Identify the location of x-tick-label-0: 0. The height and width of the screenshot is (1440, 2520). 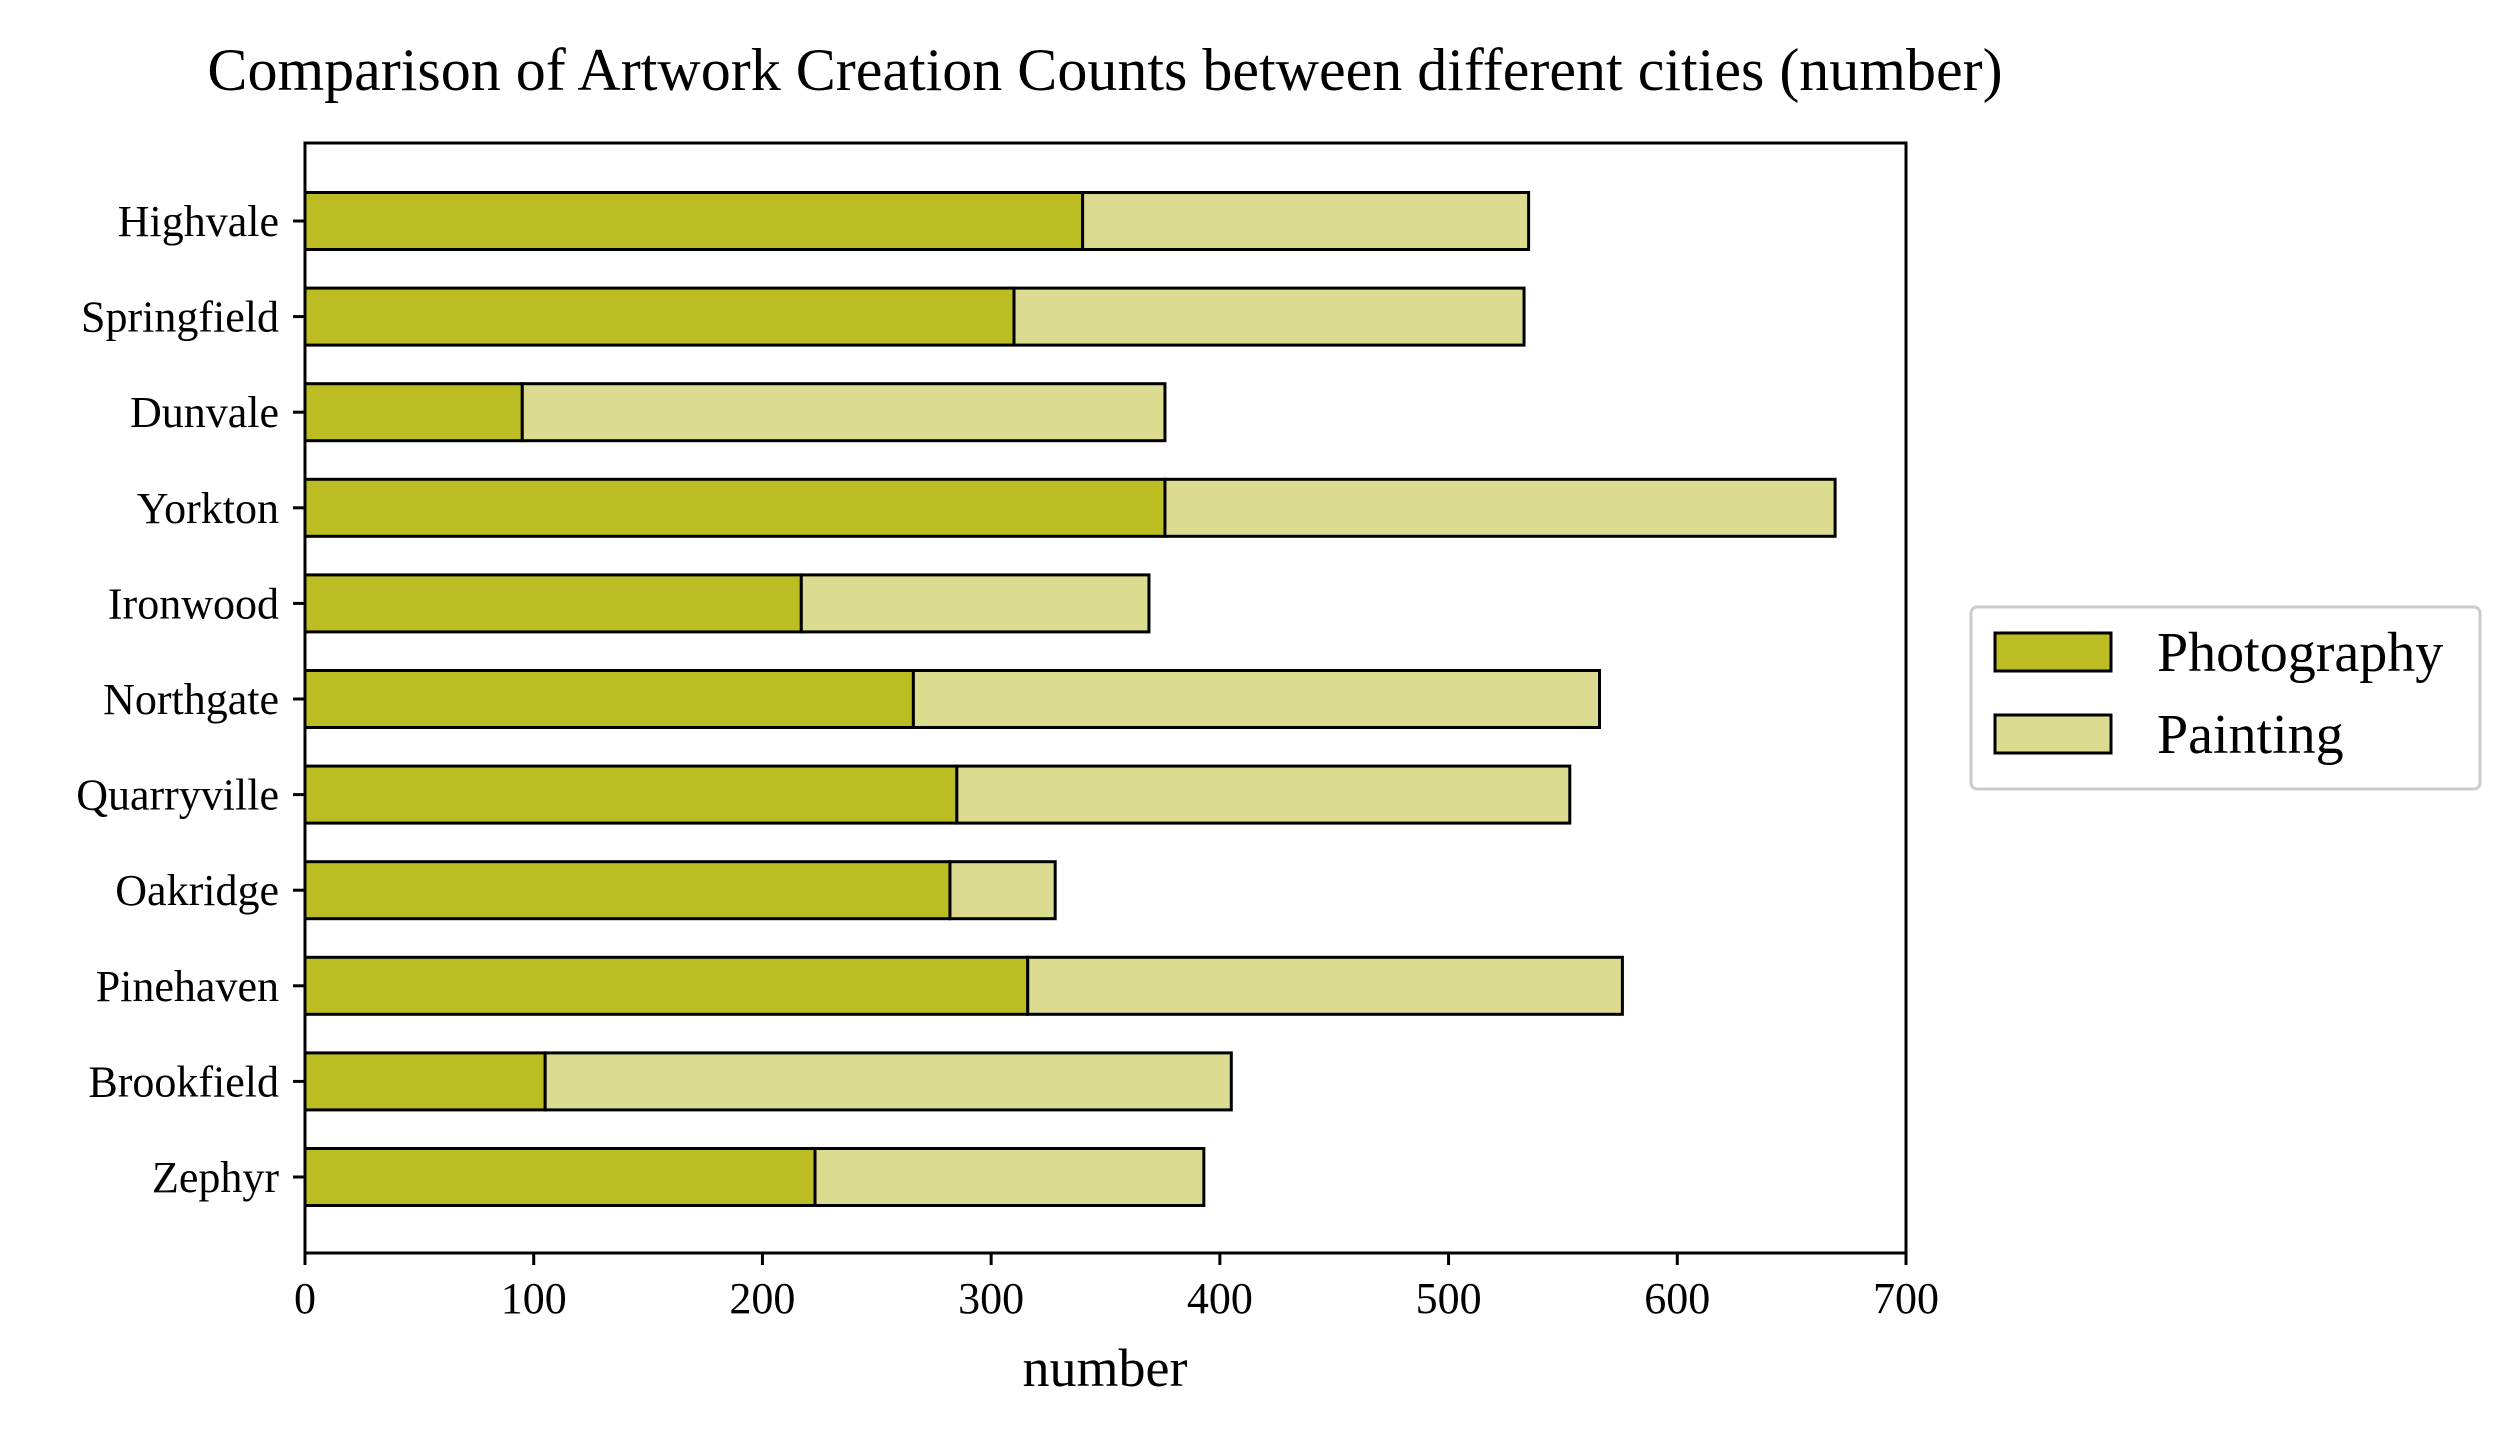
(305, 1298).